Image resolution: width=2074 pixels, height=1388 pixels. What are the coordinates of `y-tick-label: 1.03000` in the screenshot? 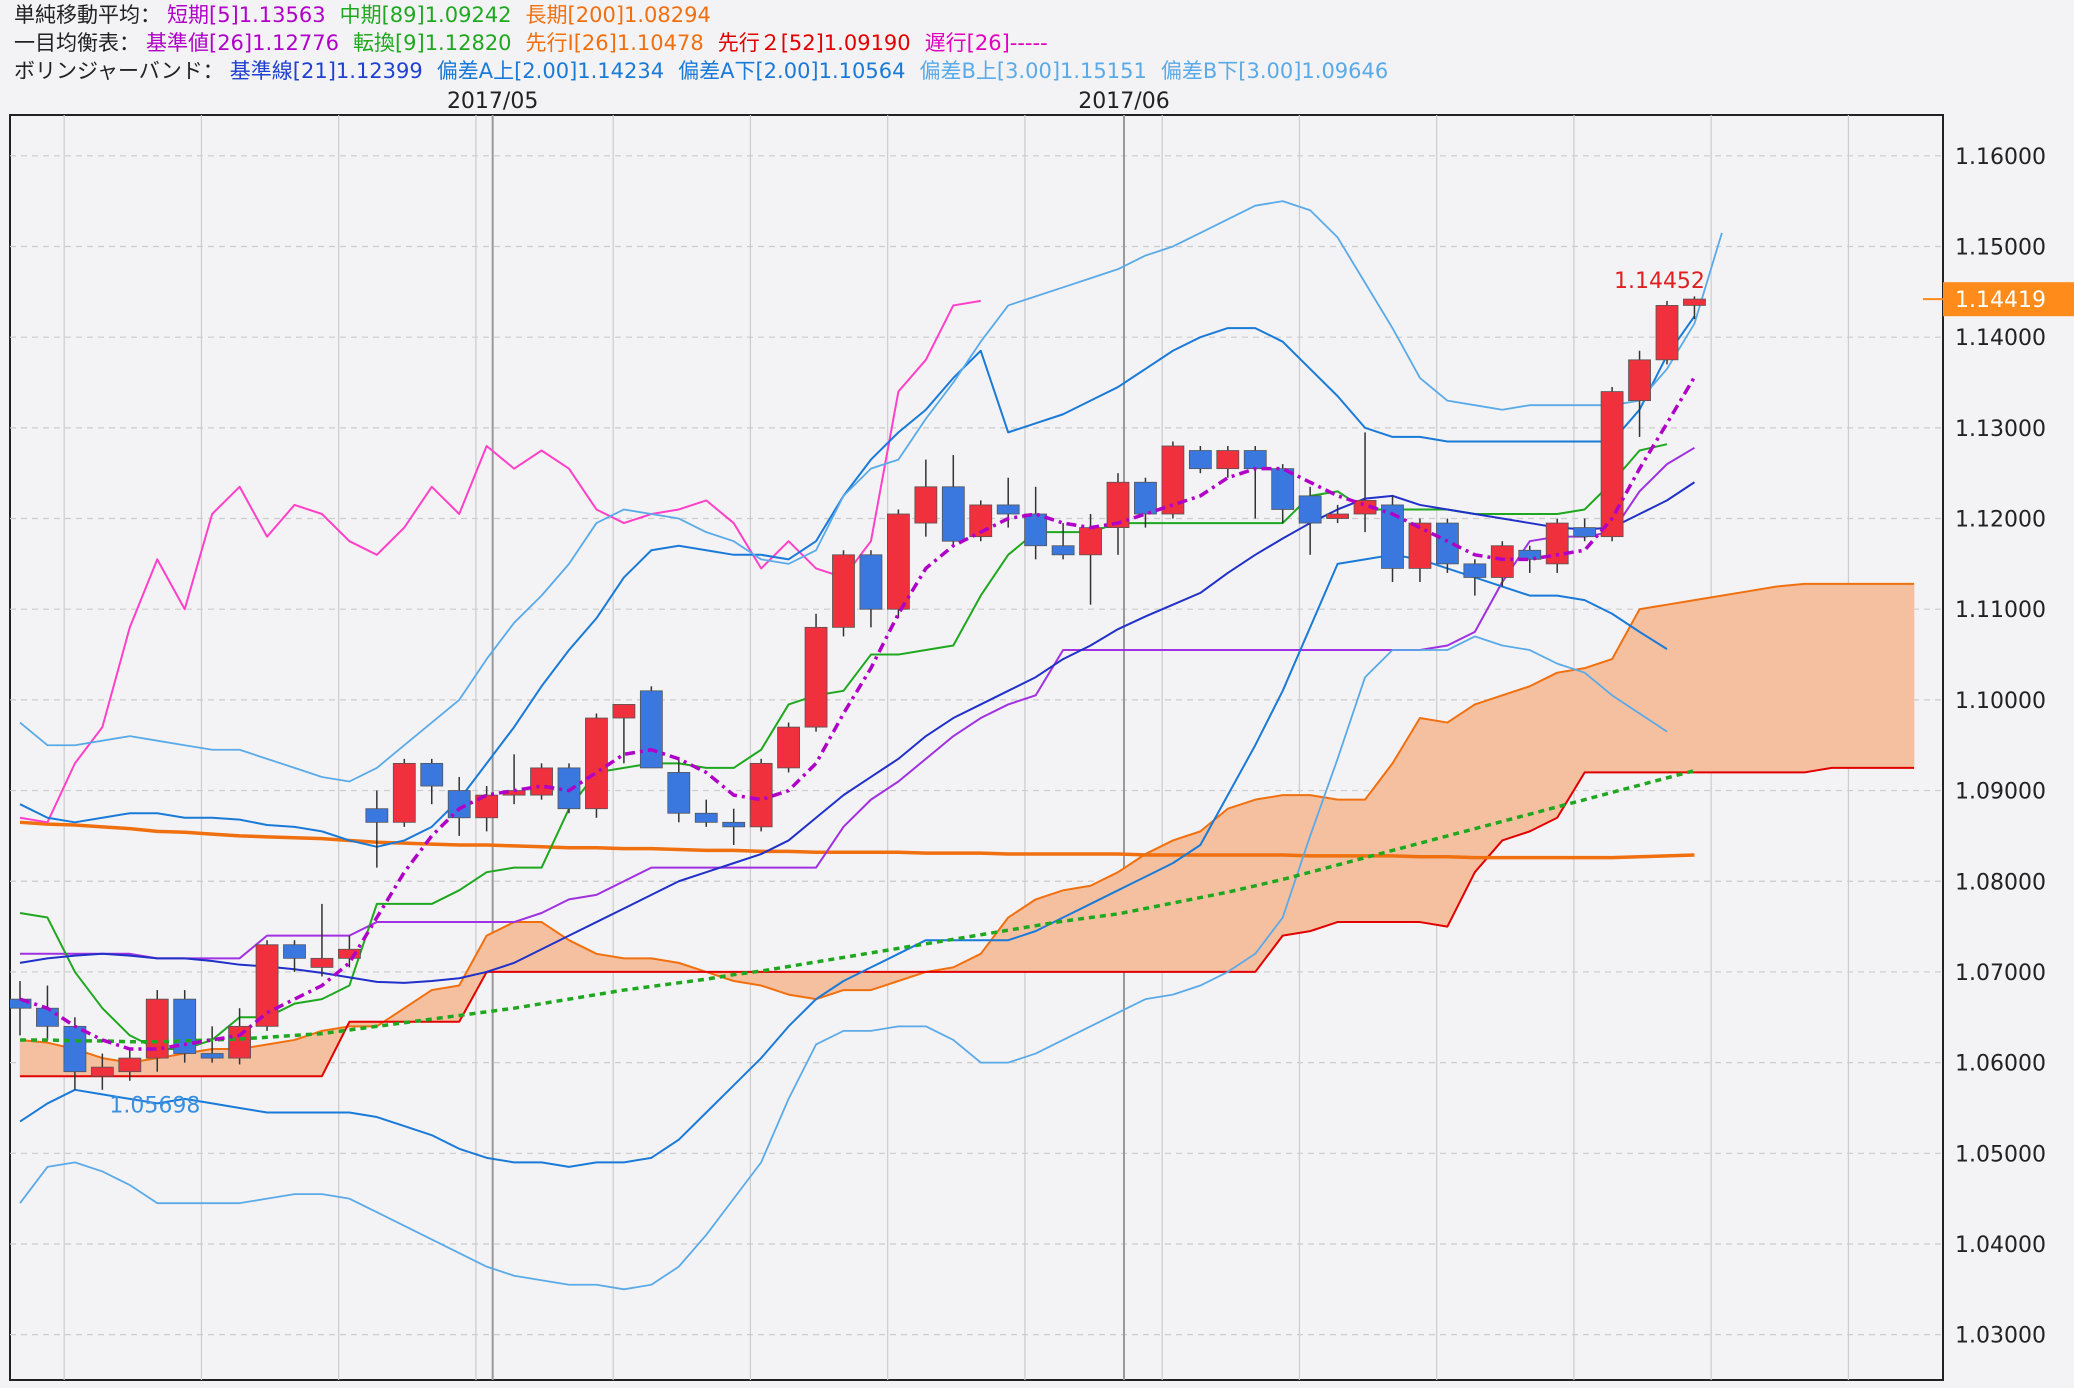 It's located at (2000, 1336).